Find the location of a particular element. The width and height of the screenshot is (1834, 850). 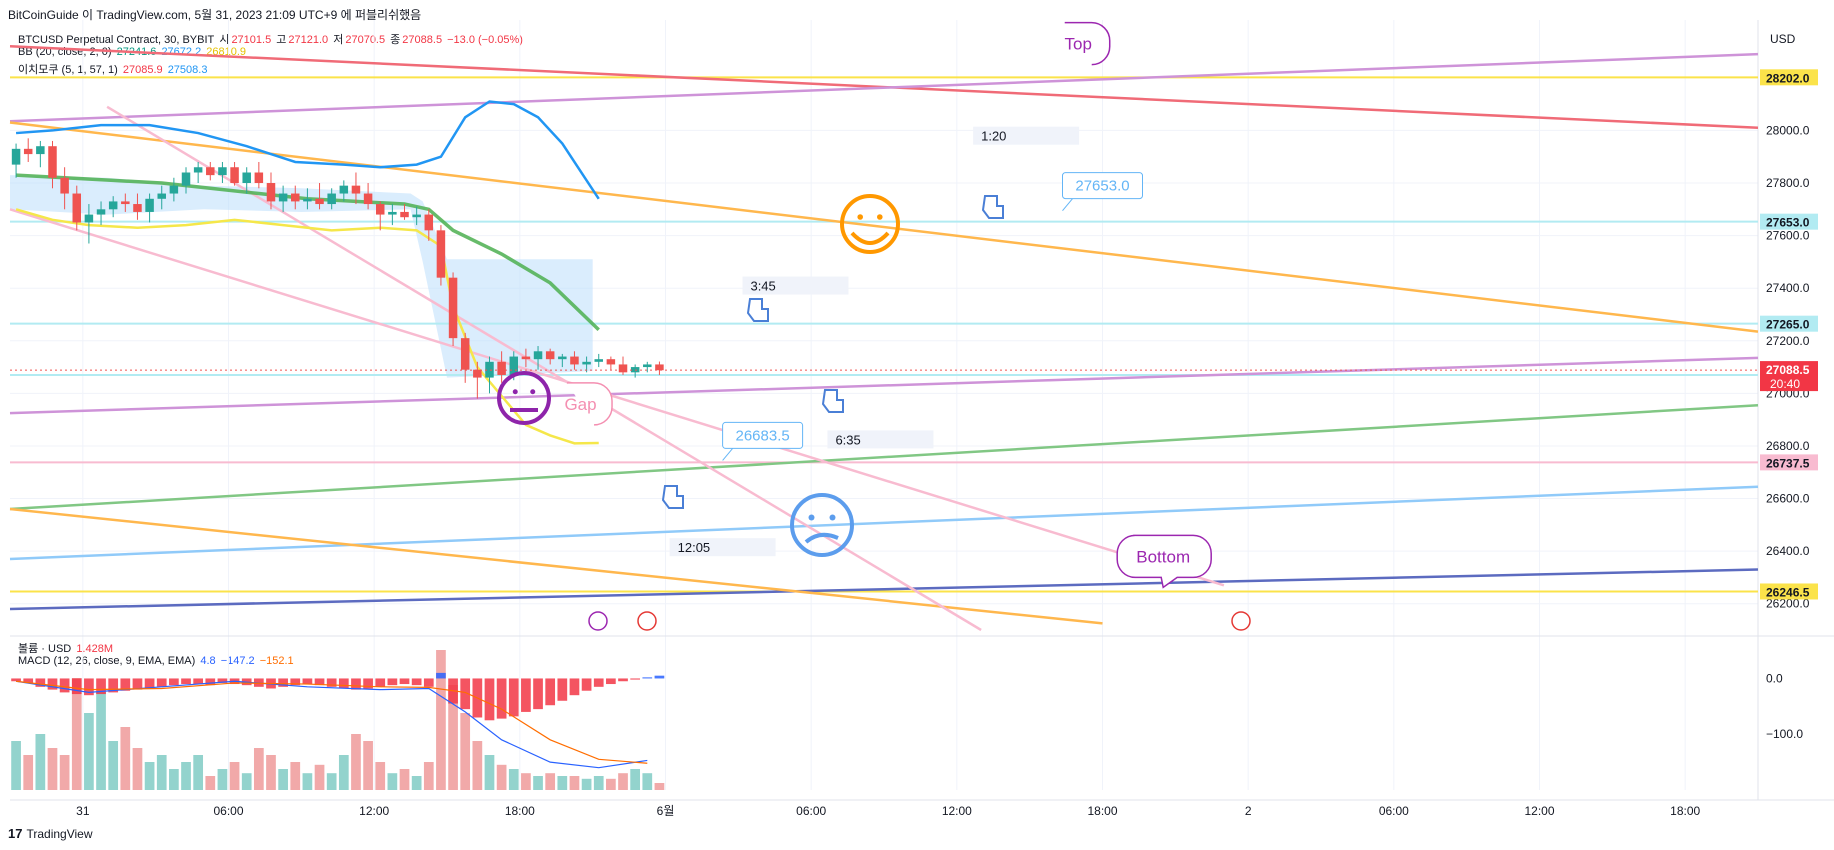

ichimoku-legend: 이치모쿠 (5, 1, 57, 1) 27085.9 27508.3 is located at coordinates (113, 69).